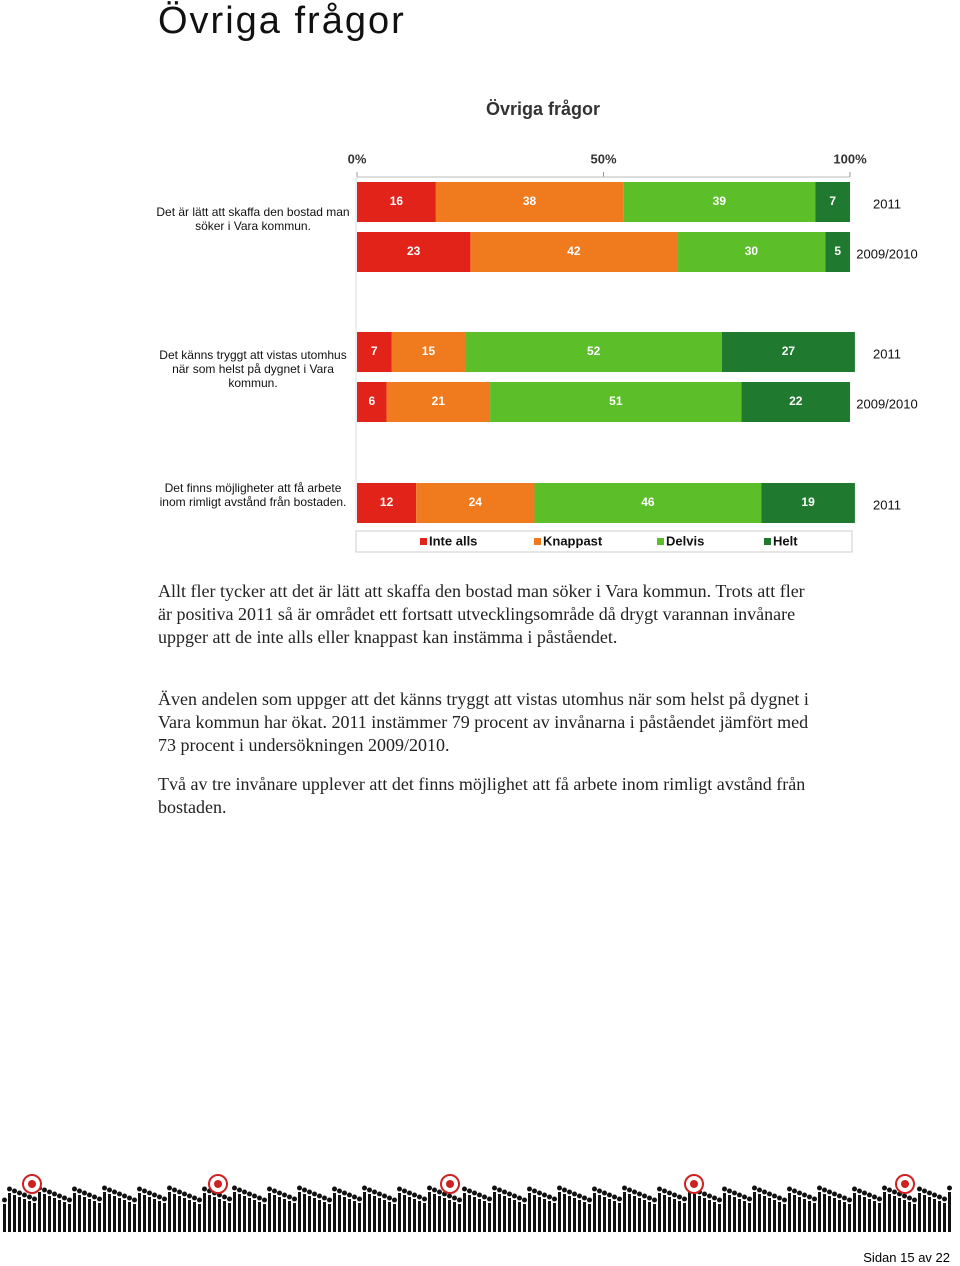  Describe the element at coordinates (752, 251) in the screenshot. I see `data-label: 30` at that location.